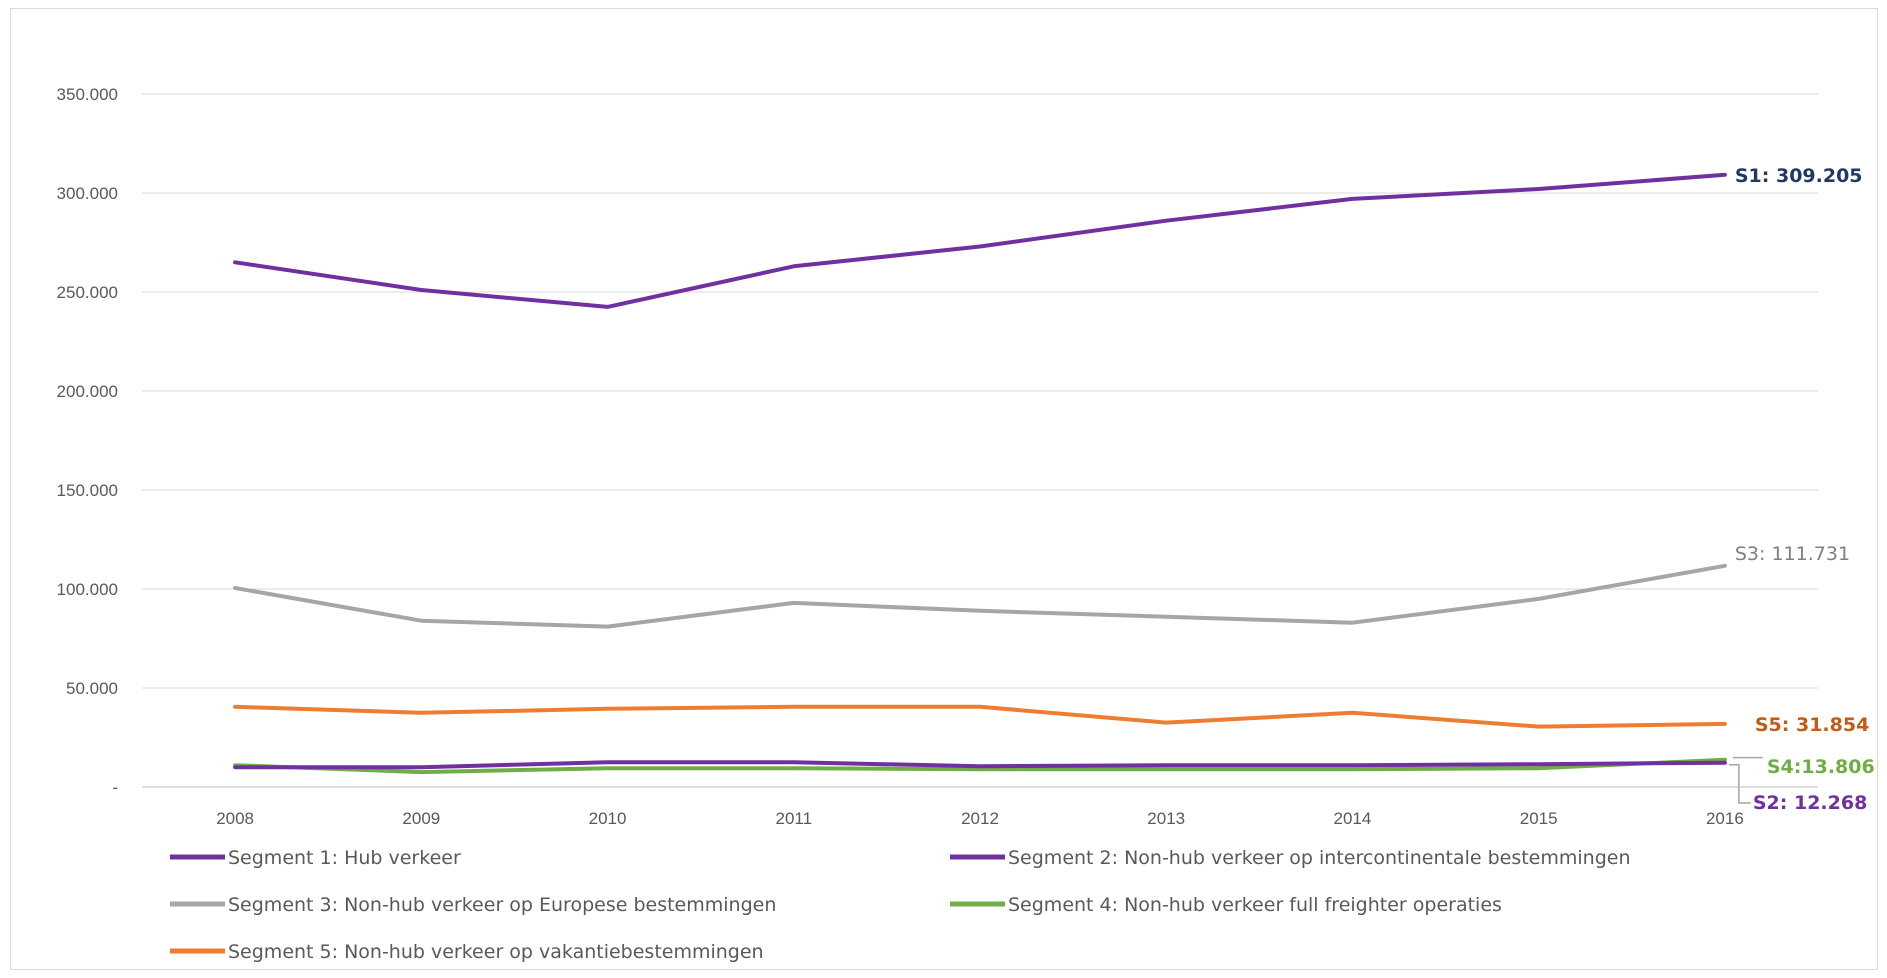 The height and width of the screenshot is (978, 1887). What do you see at coordinates (92, 688) in the screenshot?
I see `y-tick-label: 50.000` at bounding box center [92, 688].